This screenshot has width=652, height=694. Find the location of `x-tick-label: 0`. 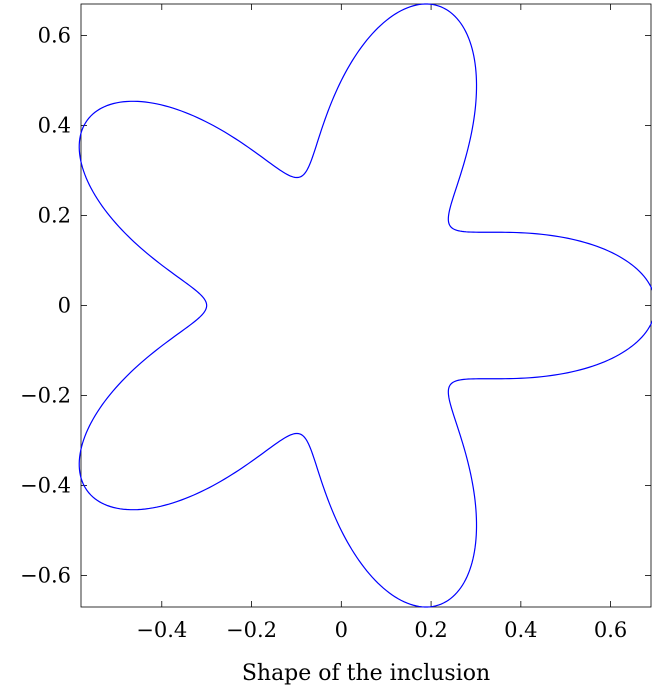

x-tick-label: 0 is located at coordinates (341, 630).